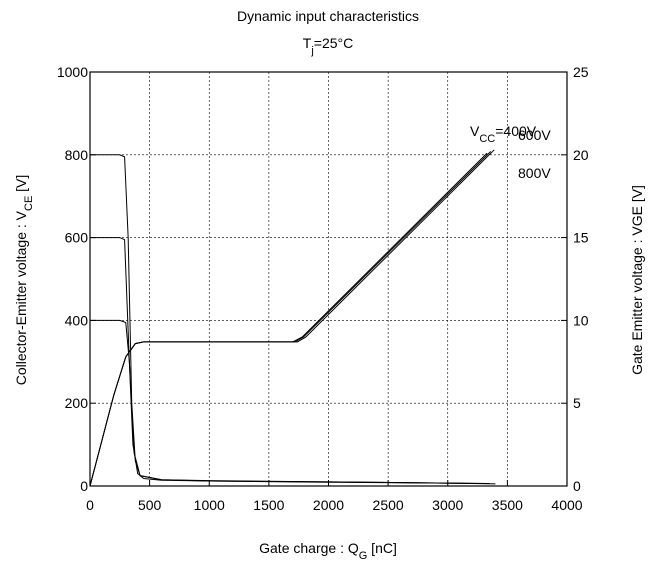 The image size is (662, 576). Describe the element at coordinates (90, 505) in the screenshot. I see `x-tick-label: 0` at that location.